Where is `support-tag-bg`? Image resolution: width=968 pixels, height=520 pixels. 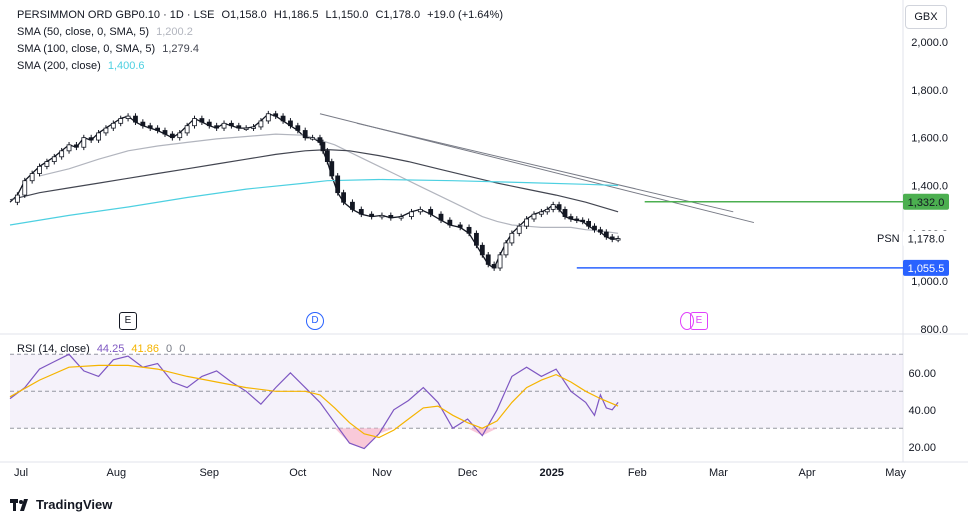
support-tag-bg is located at coordinates (926, 267).